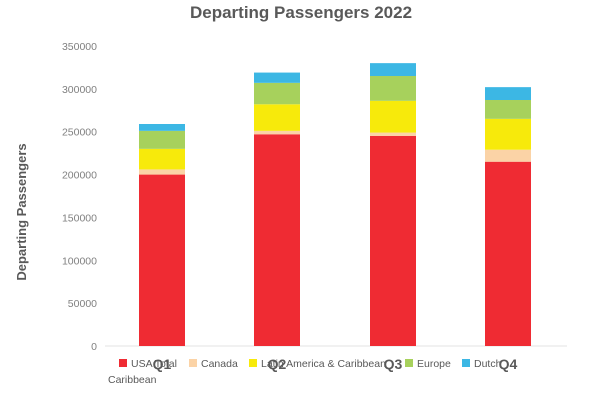 The image size is (602, 414). Describe the element at coordinates (277, 364) in the screenshot. I see `x-category-label: Q2` at that location.